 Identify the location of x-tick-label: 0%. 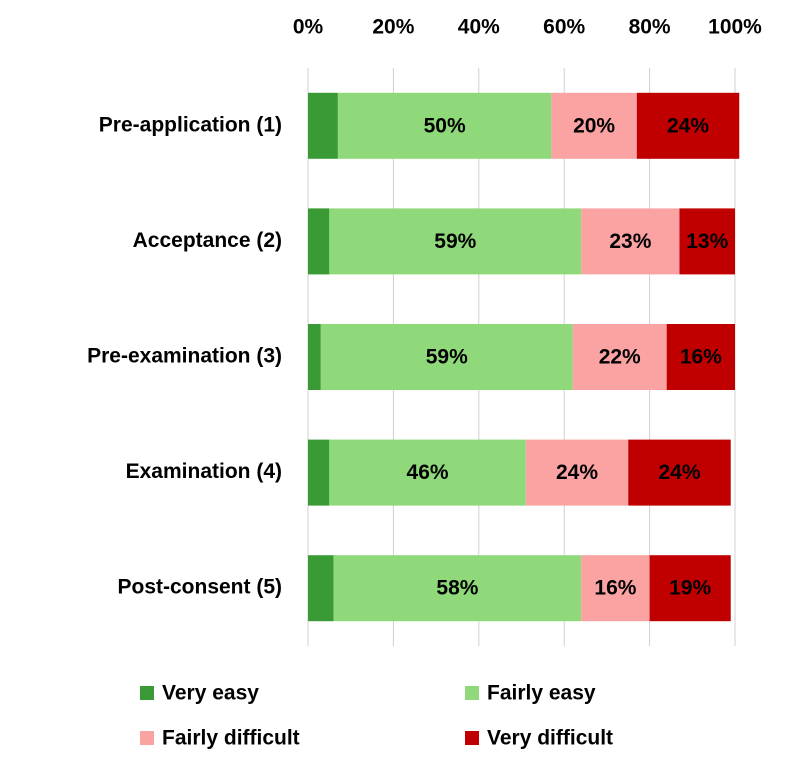
(308, 27).